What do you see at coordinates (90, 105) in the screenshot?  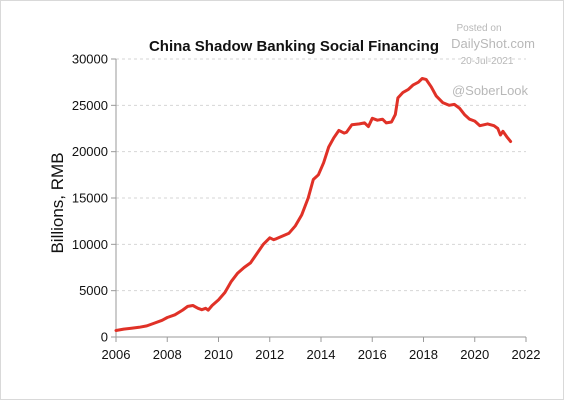 I see `y-tick-label: 25000` at bounding box center [90, 105].